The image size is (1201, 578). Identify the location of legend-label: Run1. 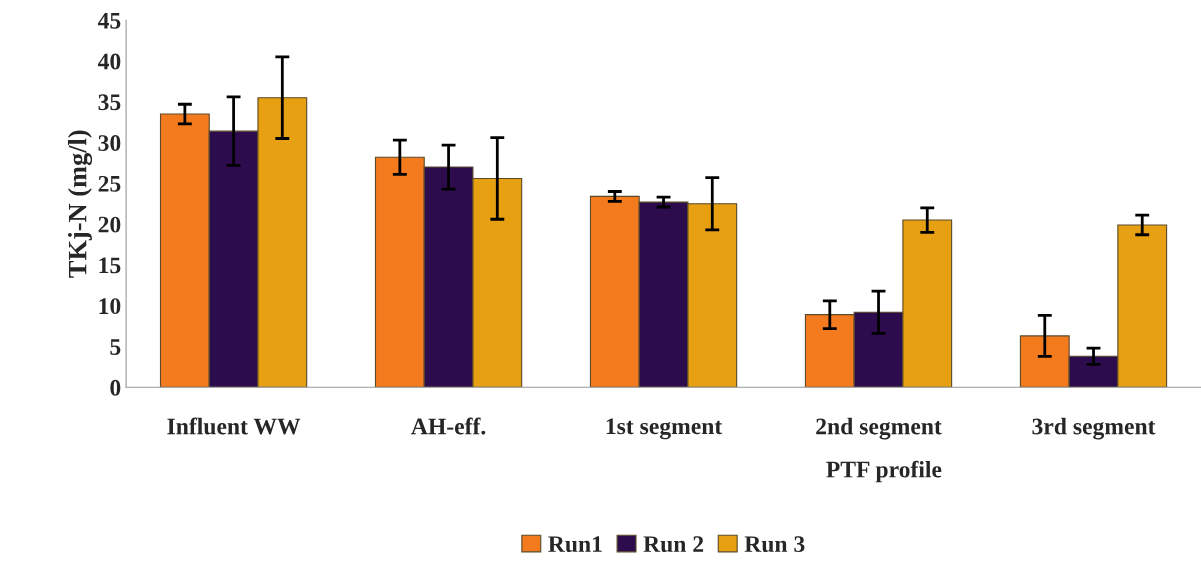
(575, 544).